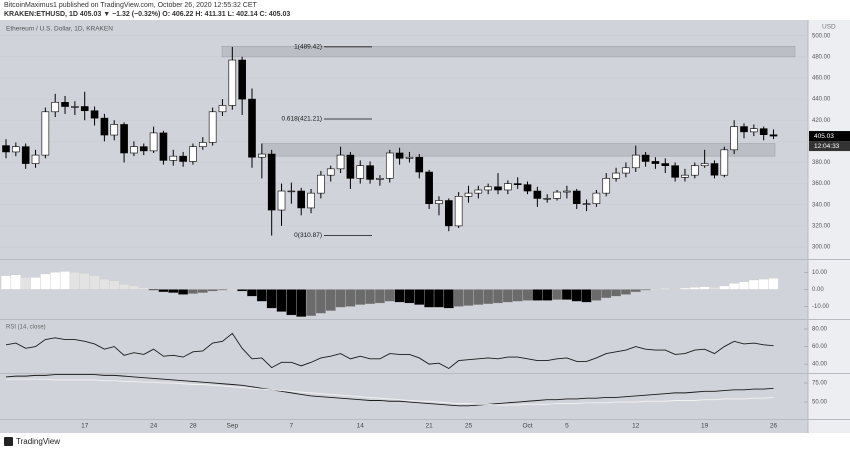 The height and width of the screenshot is (455, 850). I want to click on price-zone, so click(508, 51).